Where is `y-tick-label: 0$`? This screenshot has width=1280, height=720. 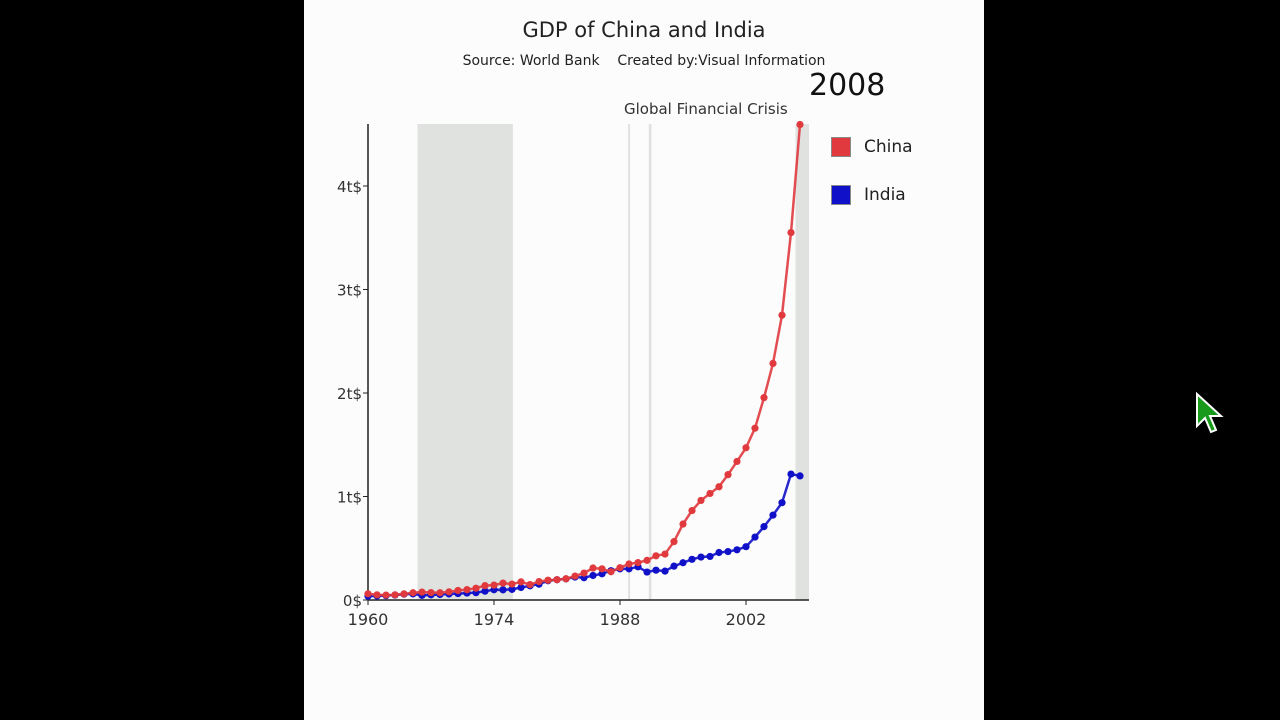
y-tick-label: 0$ is located at coordinates (352, 601).